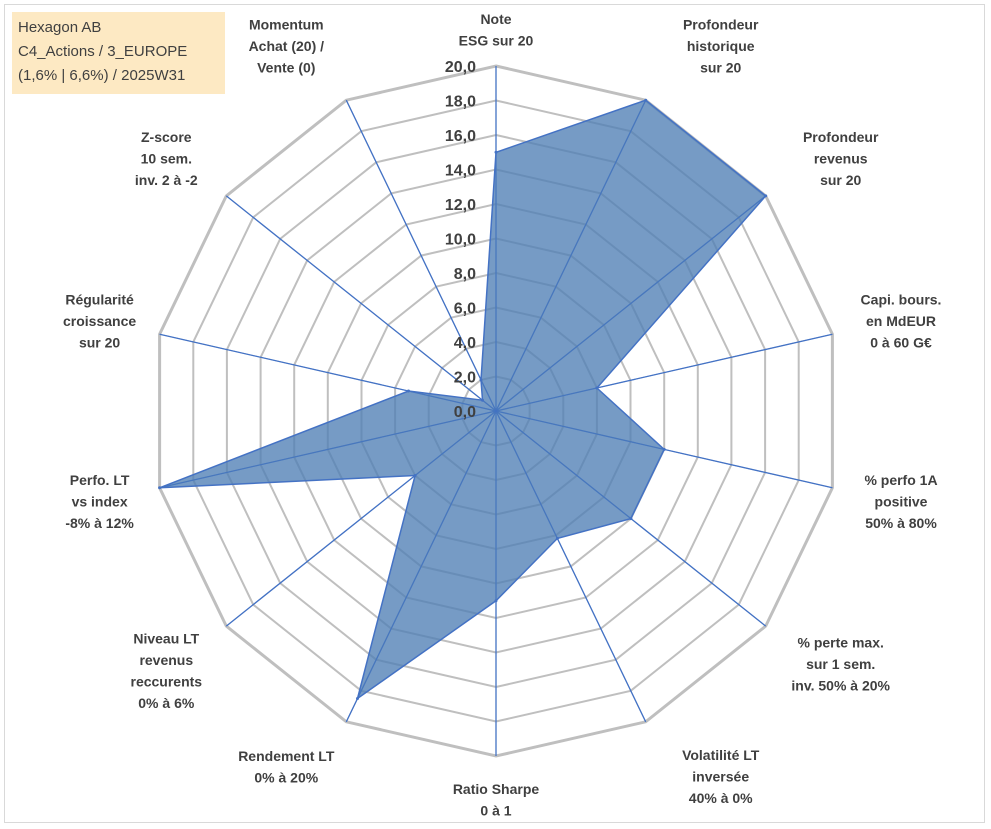  Describe the element at coordinates (465, 274) in the screenshot. I see `tick-label: 8,0` at that location.